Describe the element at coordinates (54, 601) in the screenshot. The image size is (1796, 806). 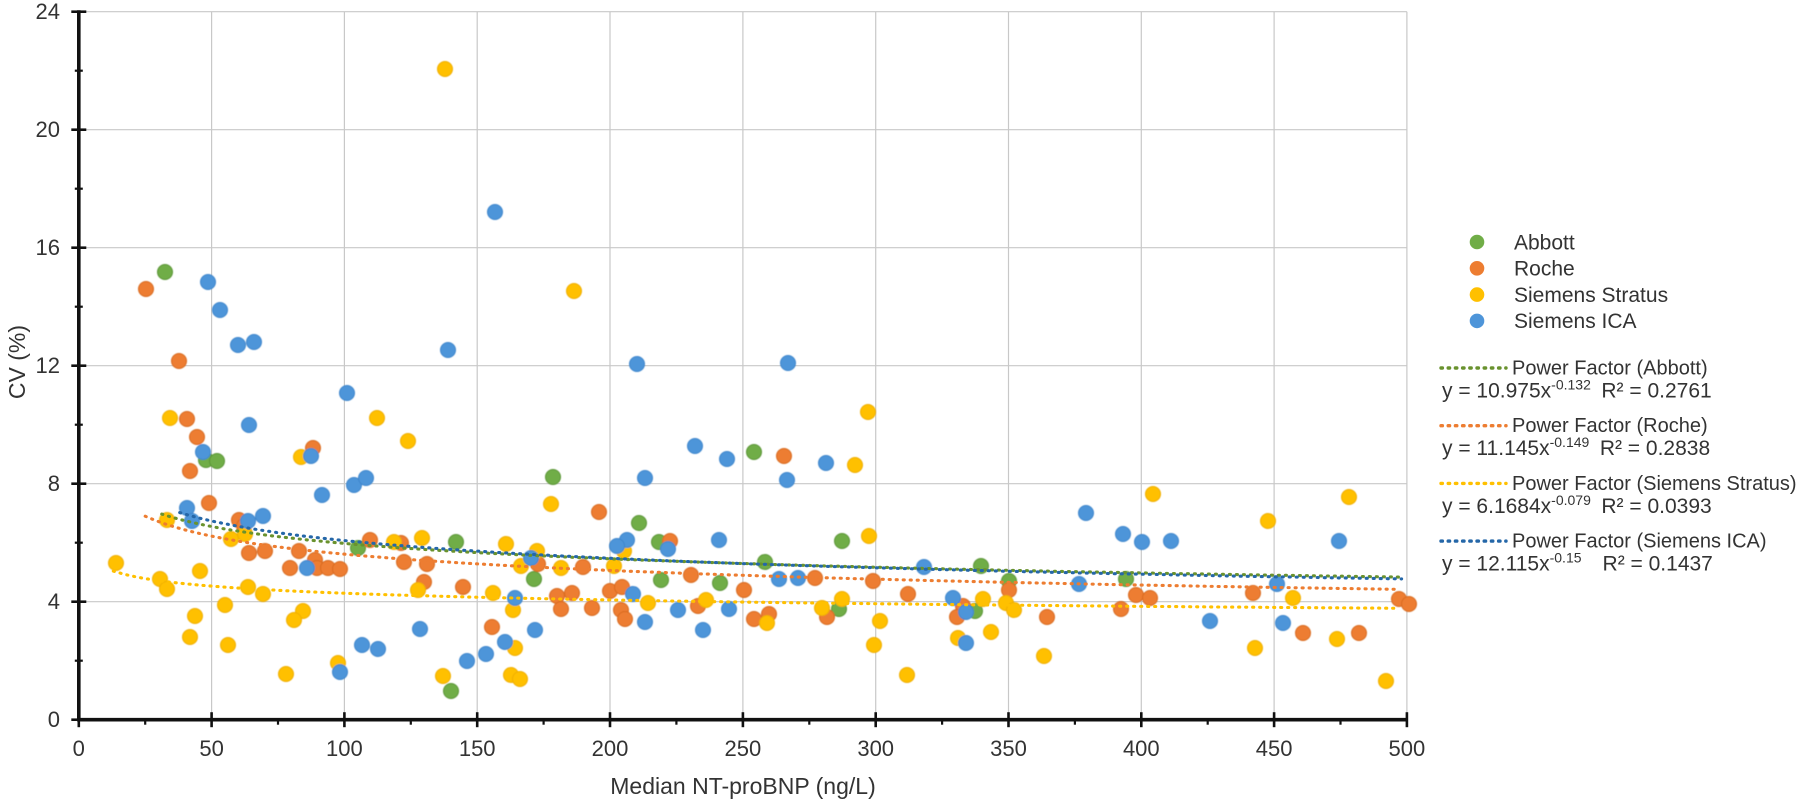
I see `svg-text: 4` at that location.